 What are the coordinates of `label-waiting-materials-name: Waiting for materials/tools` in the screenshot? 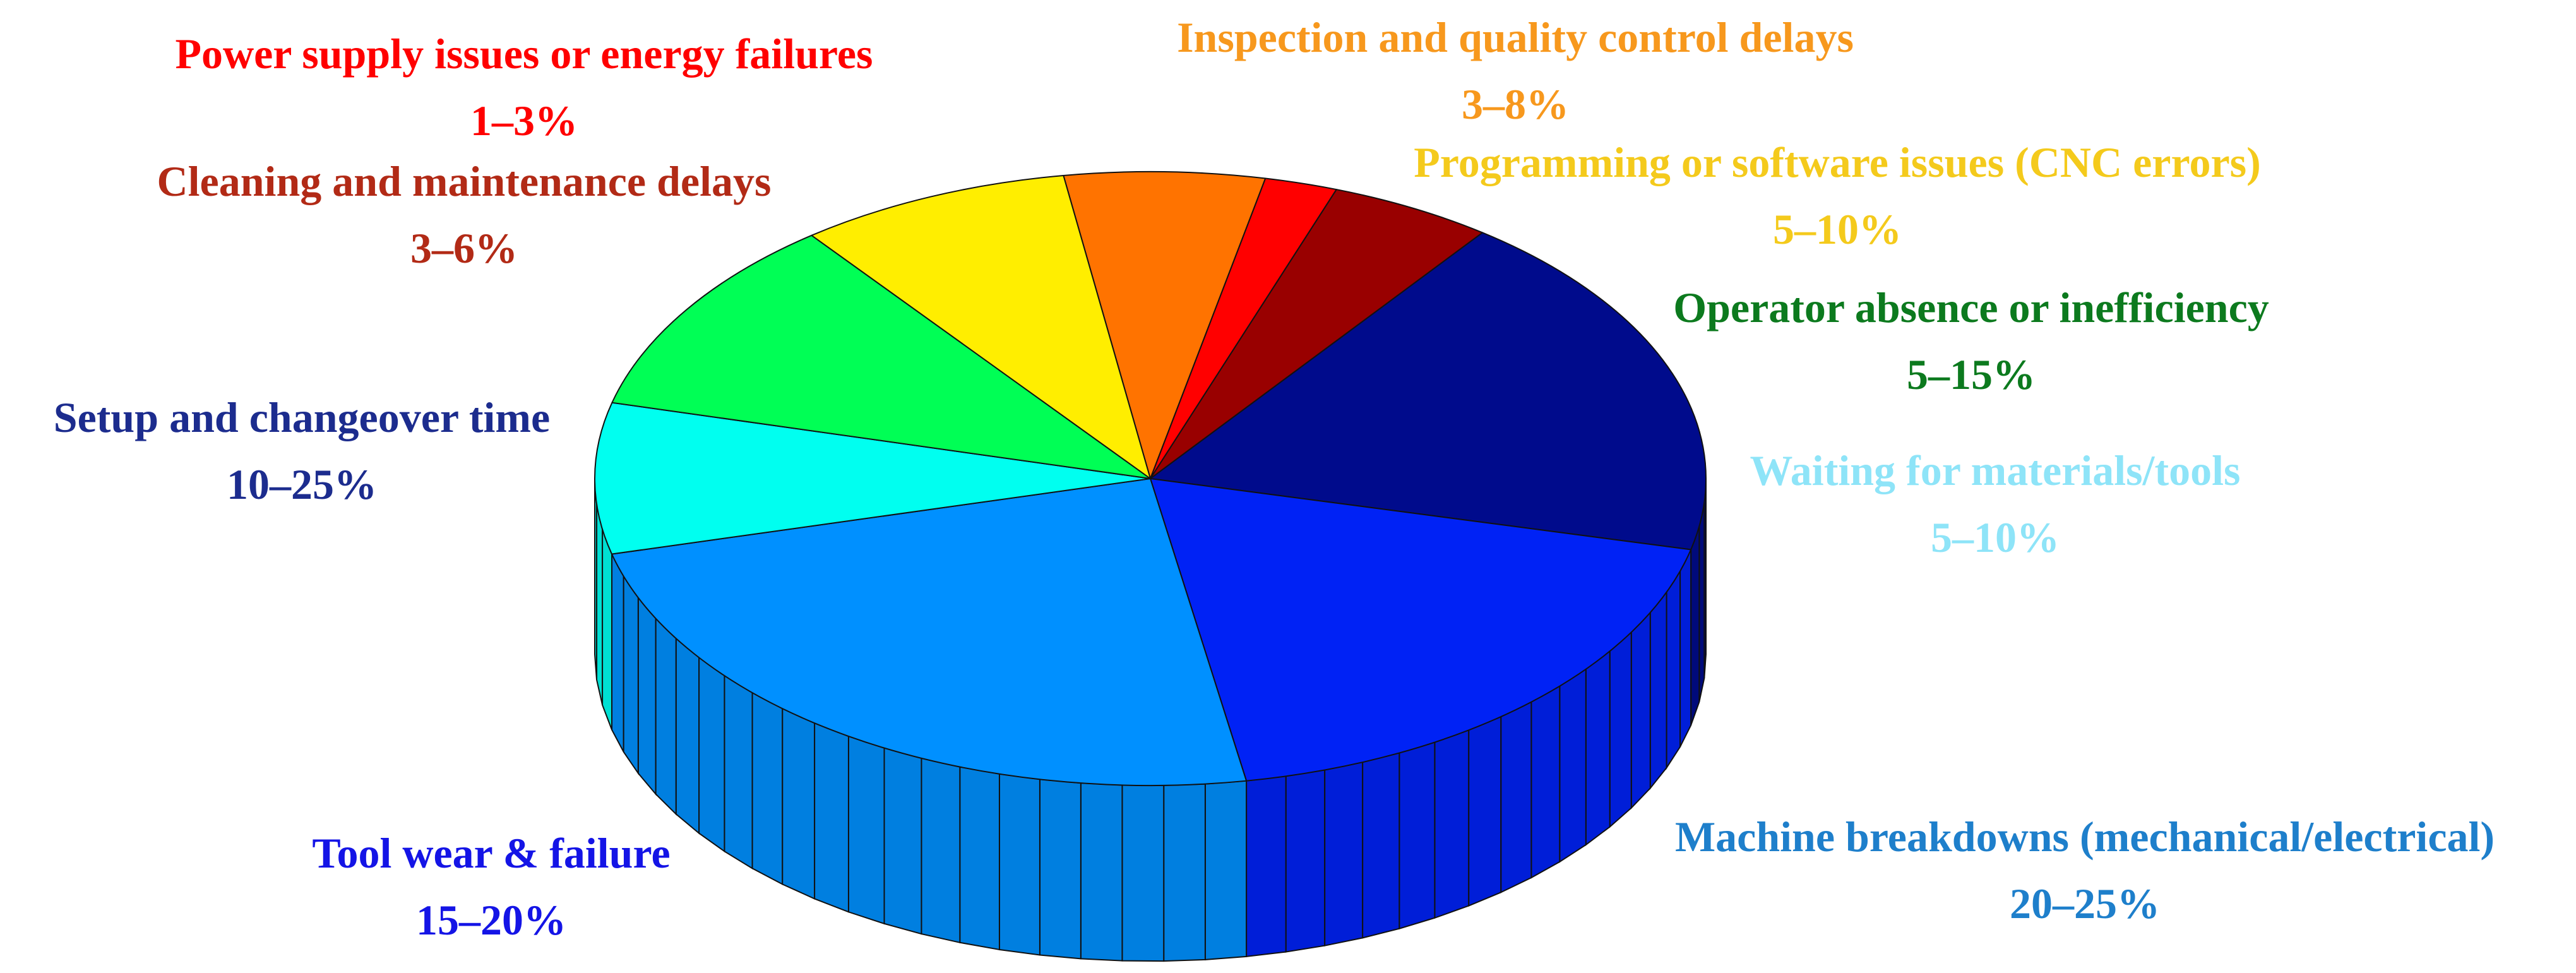 It's located at (1995, 470).